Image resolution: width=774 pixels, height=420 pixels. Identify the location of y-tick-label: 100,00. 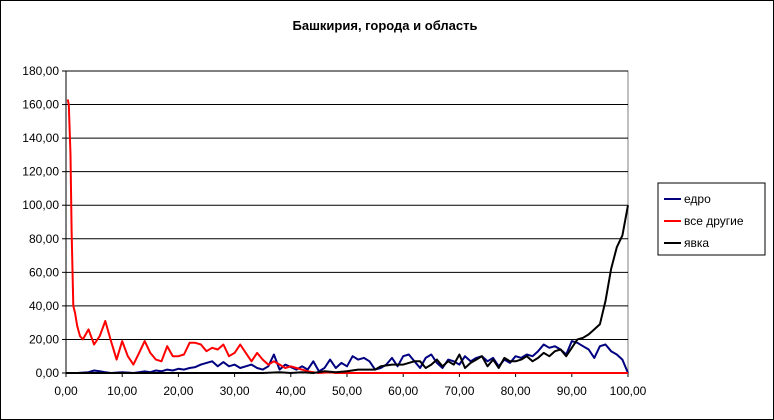
(40, 205).